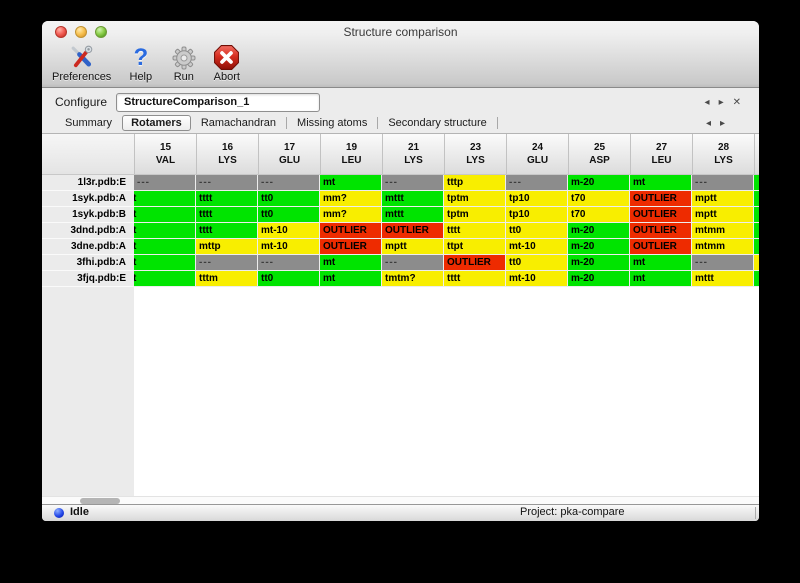  Describe the element at coordinates (736, 102) in the screenshot. I see `configure-close-icon: ✕` at that location.